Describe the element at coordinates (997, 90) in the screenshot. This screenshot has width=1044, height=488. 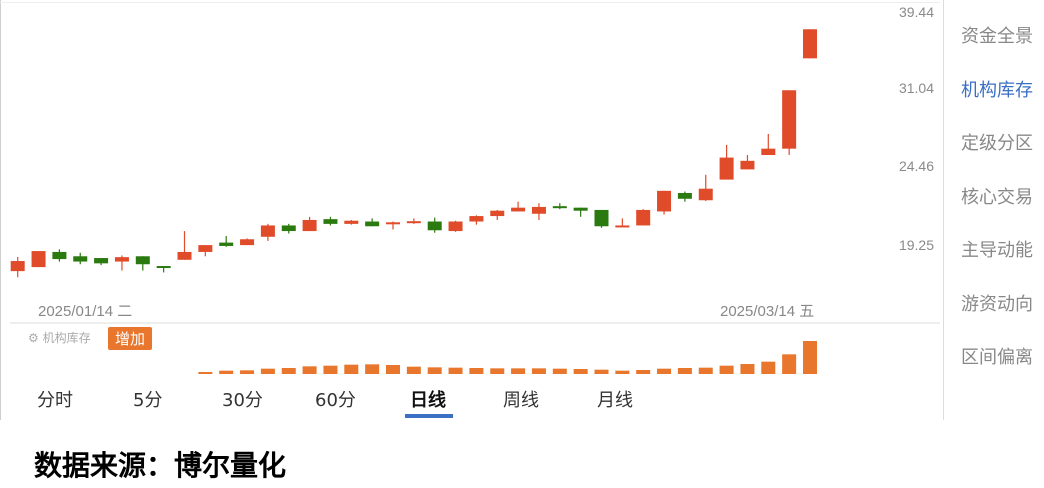
I see `sidebar-item-active: 机构库存` at that location.